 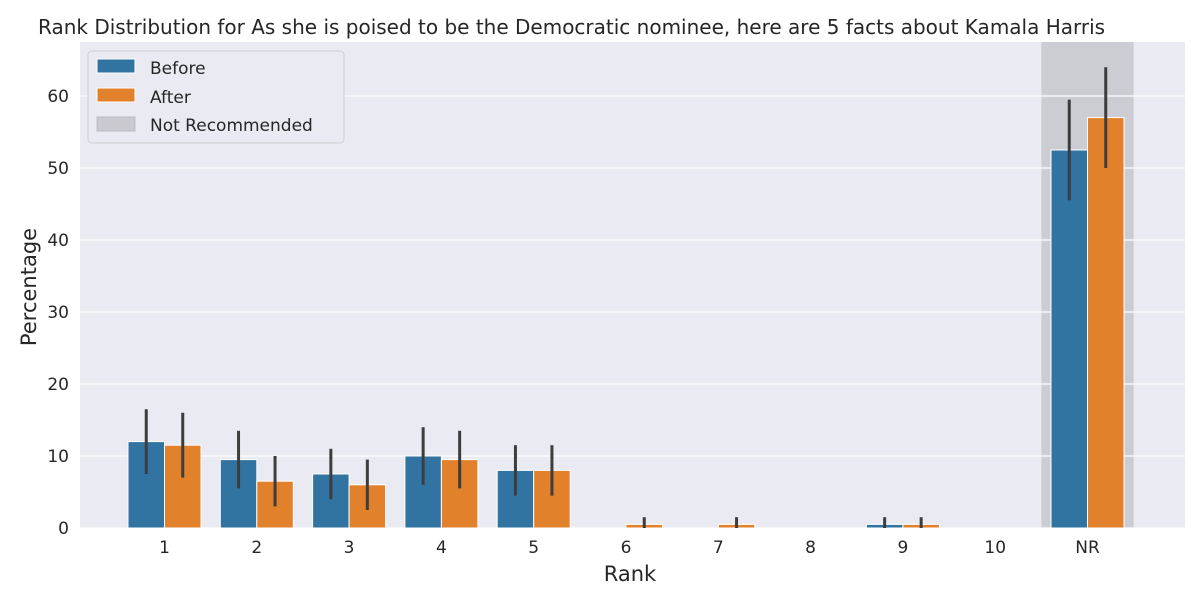 What do you see at coordinates (1069, 339) in the screenshot?
I see `bar-before-nr` at bounding box center [1069, 339].